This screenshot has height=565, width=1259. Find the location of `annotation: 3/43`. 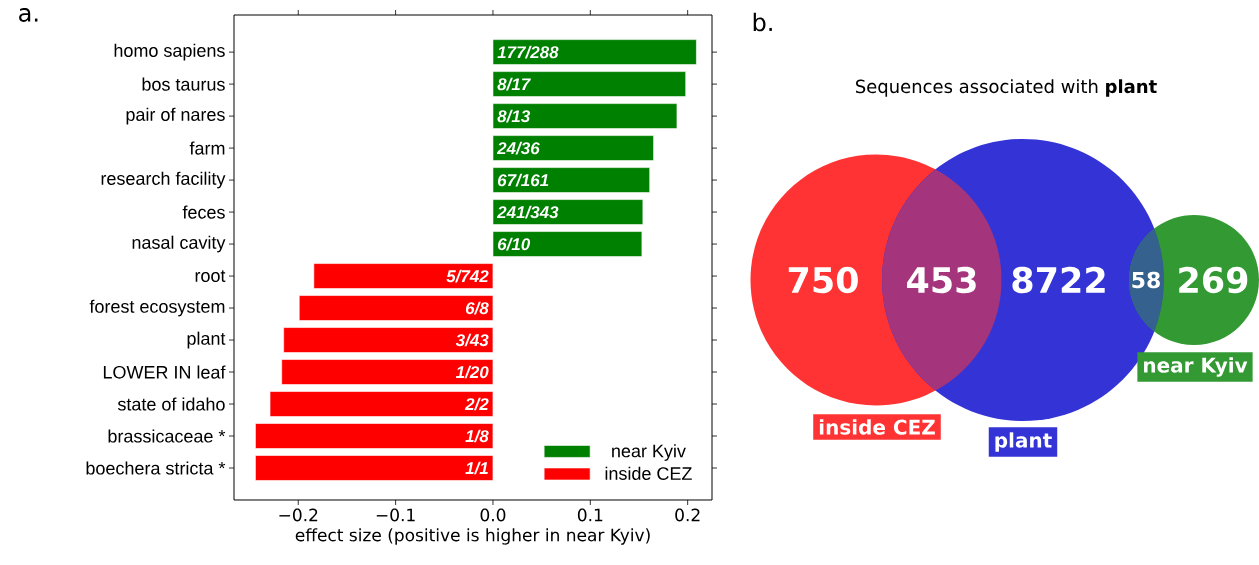

annotation: 3/43 is located at coordinates (472, 340).